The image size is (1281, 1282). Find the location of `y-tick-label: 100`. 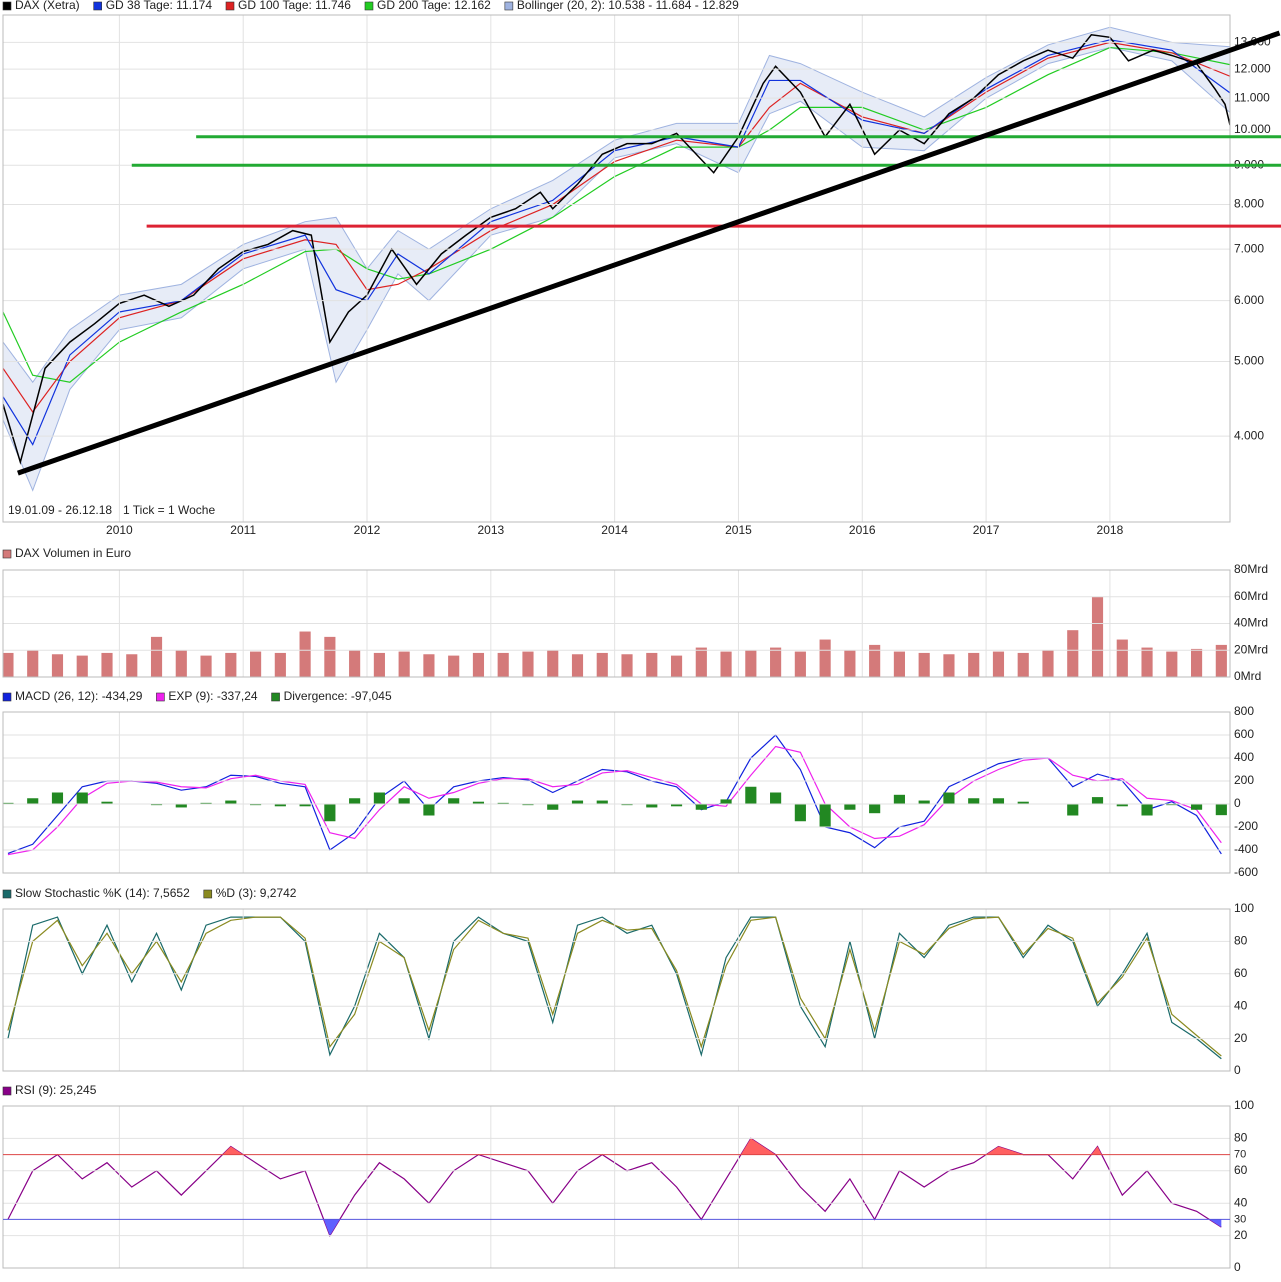

y-tick-label: 100 is located at coordinates (1244, 908).